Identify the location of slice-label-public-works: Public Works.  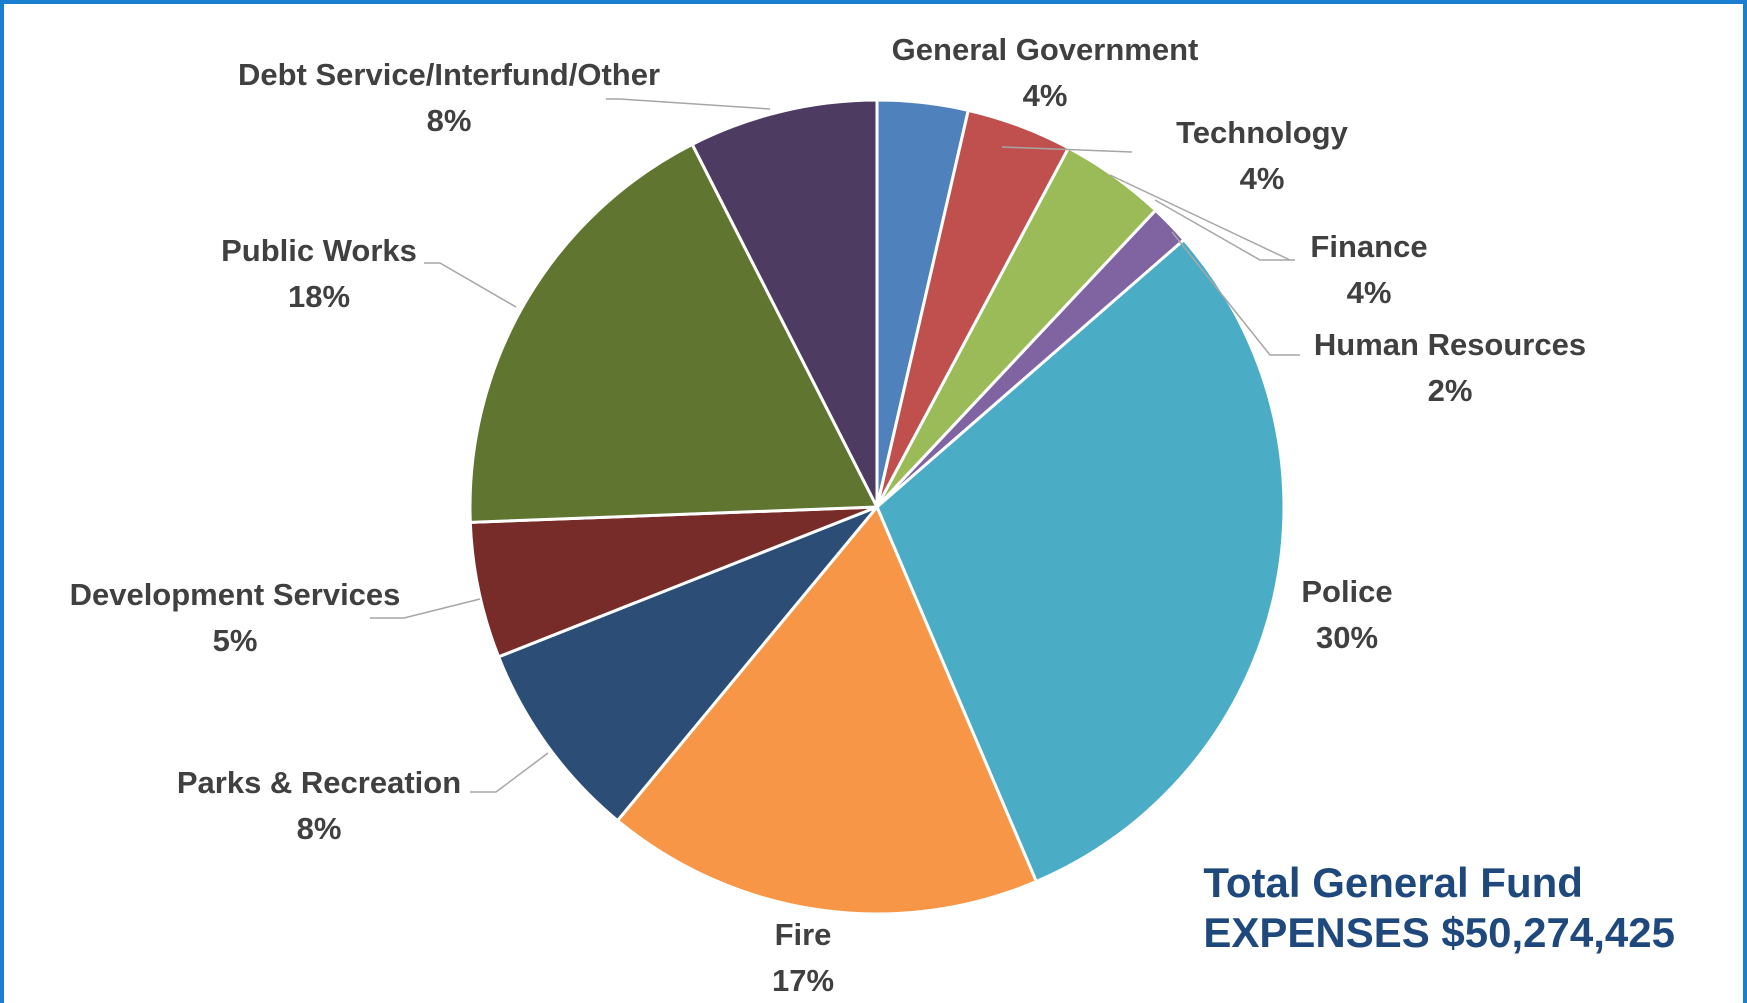
(319, 250).